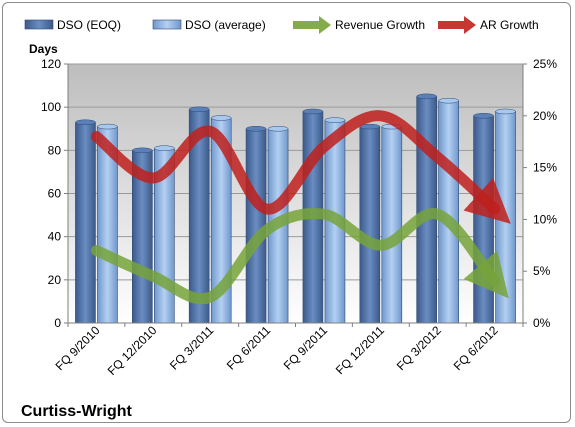  Describe the element at coordinates (192, 348) in the screenshot. I see `x-tick-label: FQ 3/2011` at that location.